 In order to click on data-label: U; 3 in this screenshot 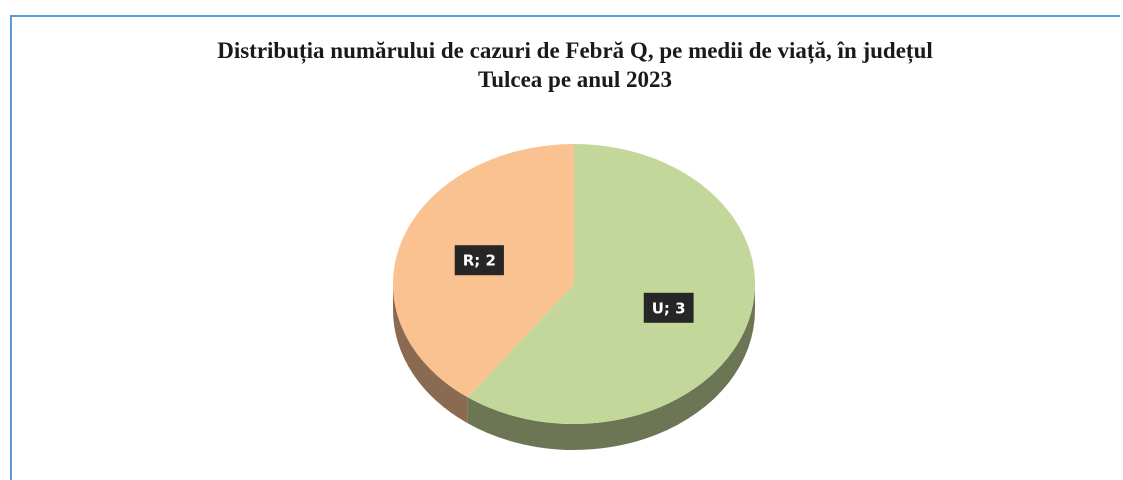, I will do `click(668, 307)`.